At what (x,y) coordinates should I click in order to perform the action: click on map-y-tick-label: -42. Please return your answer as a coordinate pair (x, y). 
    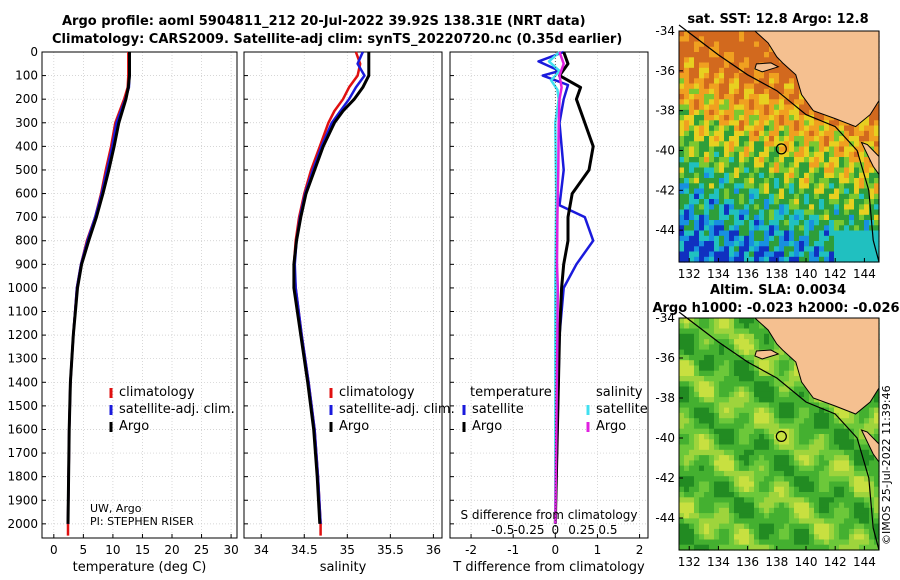
    Looking at the image, I should click on (665, 190).